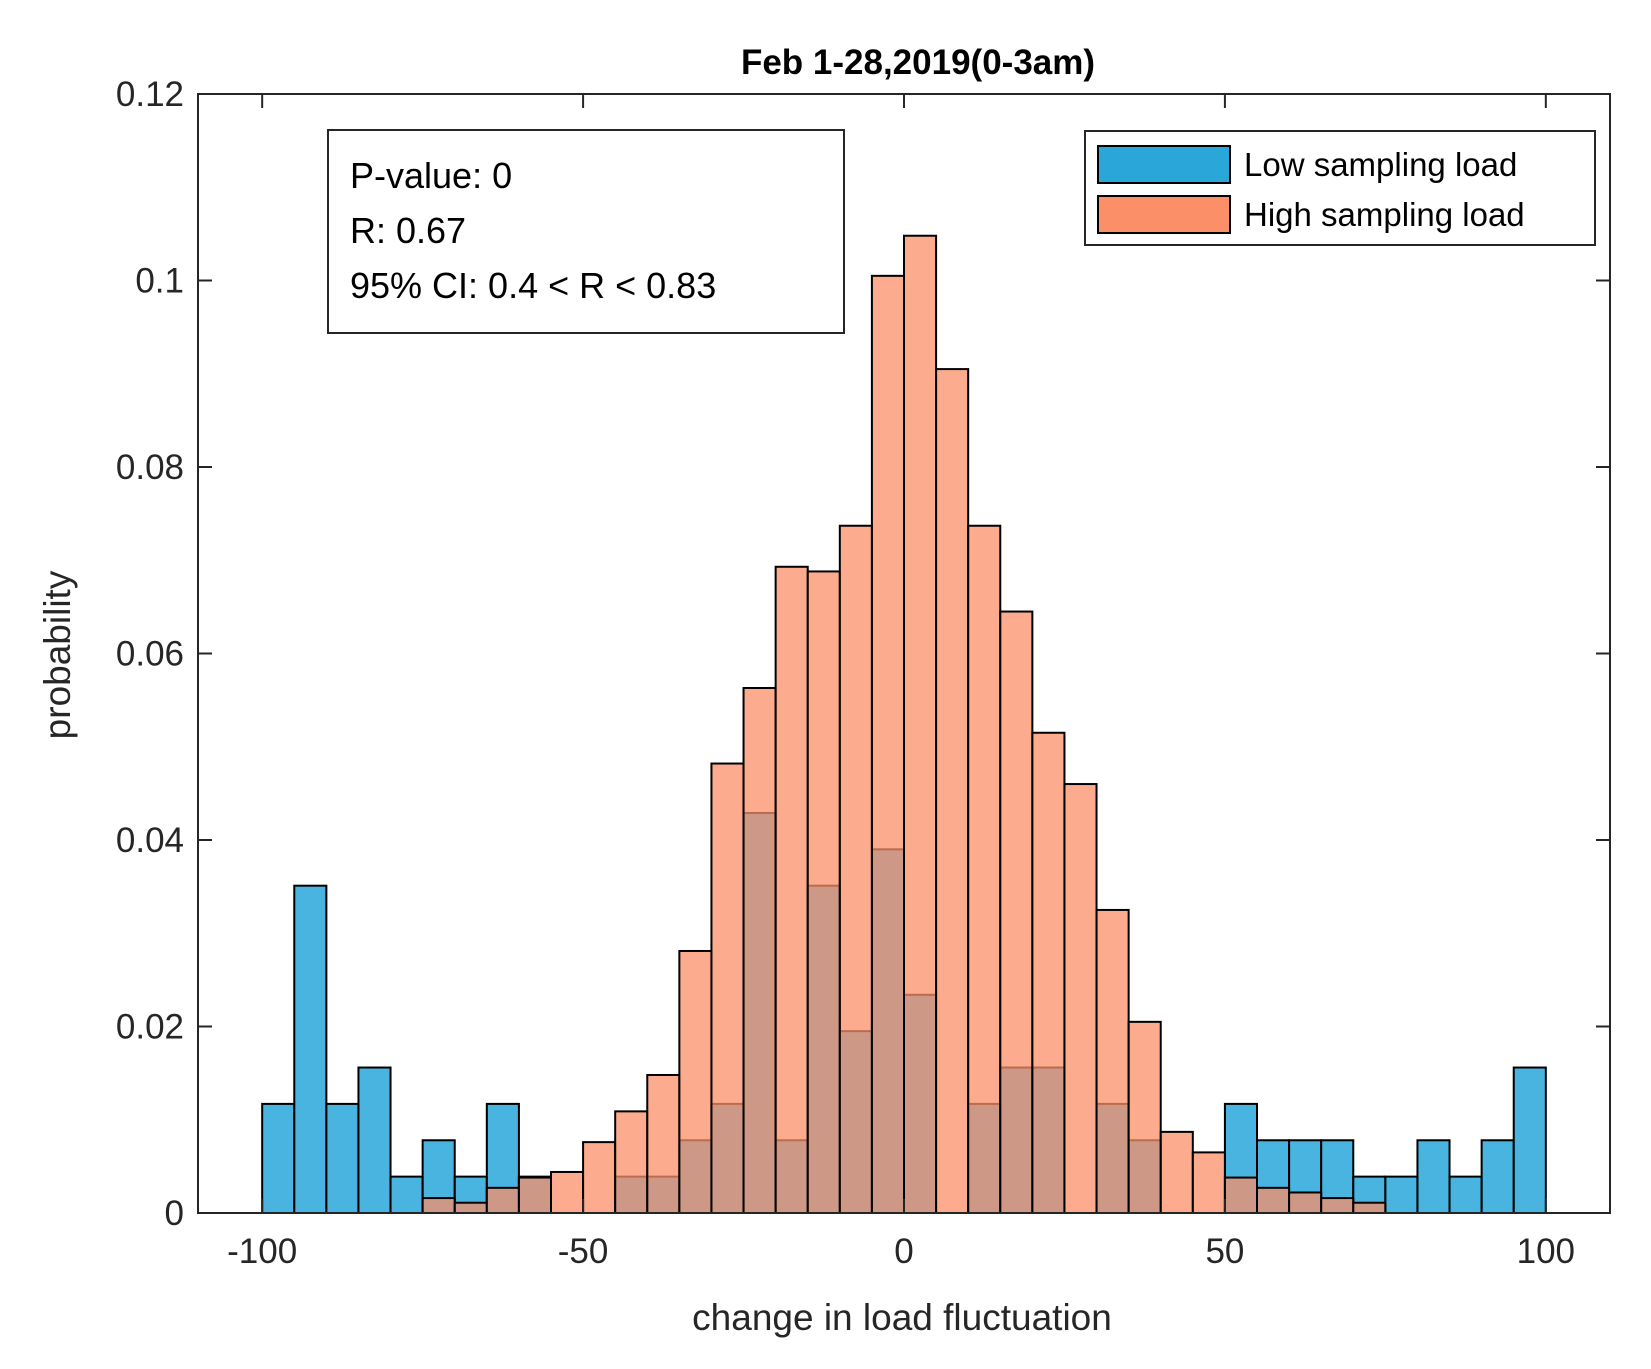  Describe the element at coordinates (1546, 1251) in the screenshot. I see `x-tick-label: 100` at that location.